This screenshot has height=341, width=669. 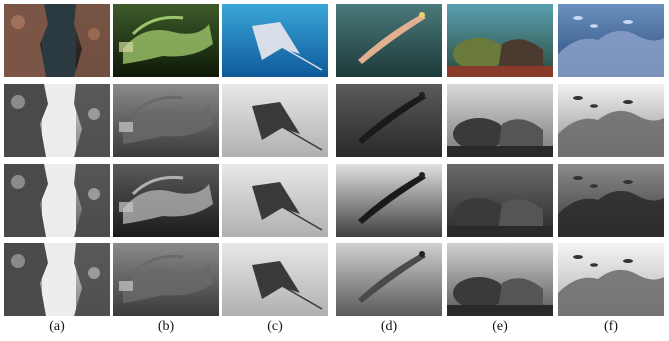 I want to click on panel-c-depth-2-image, so click(x=275, y=200).